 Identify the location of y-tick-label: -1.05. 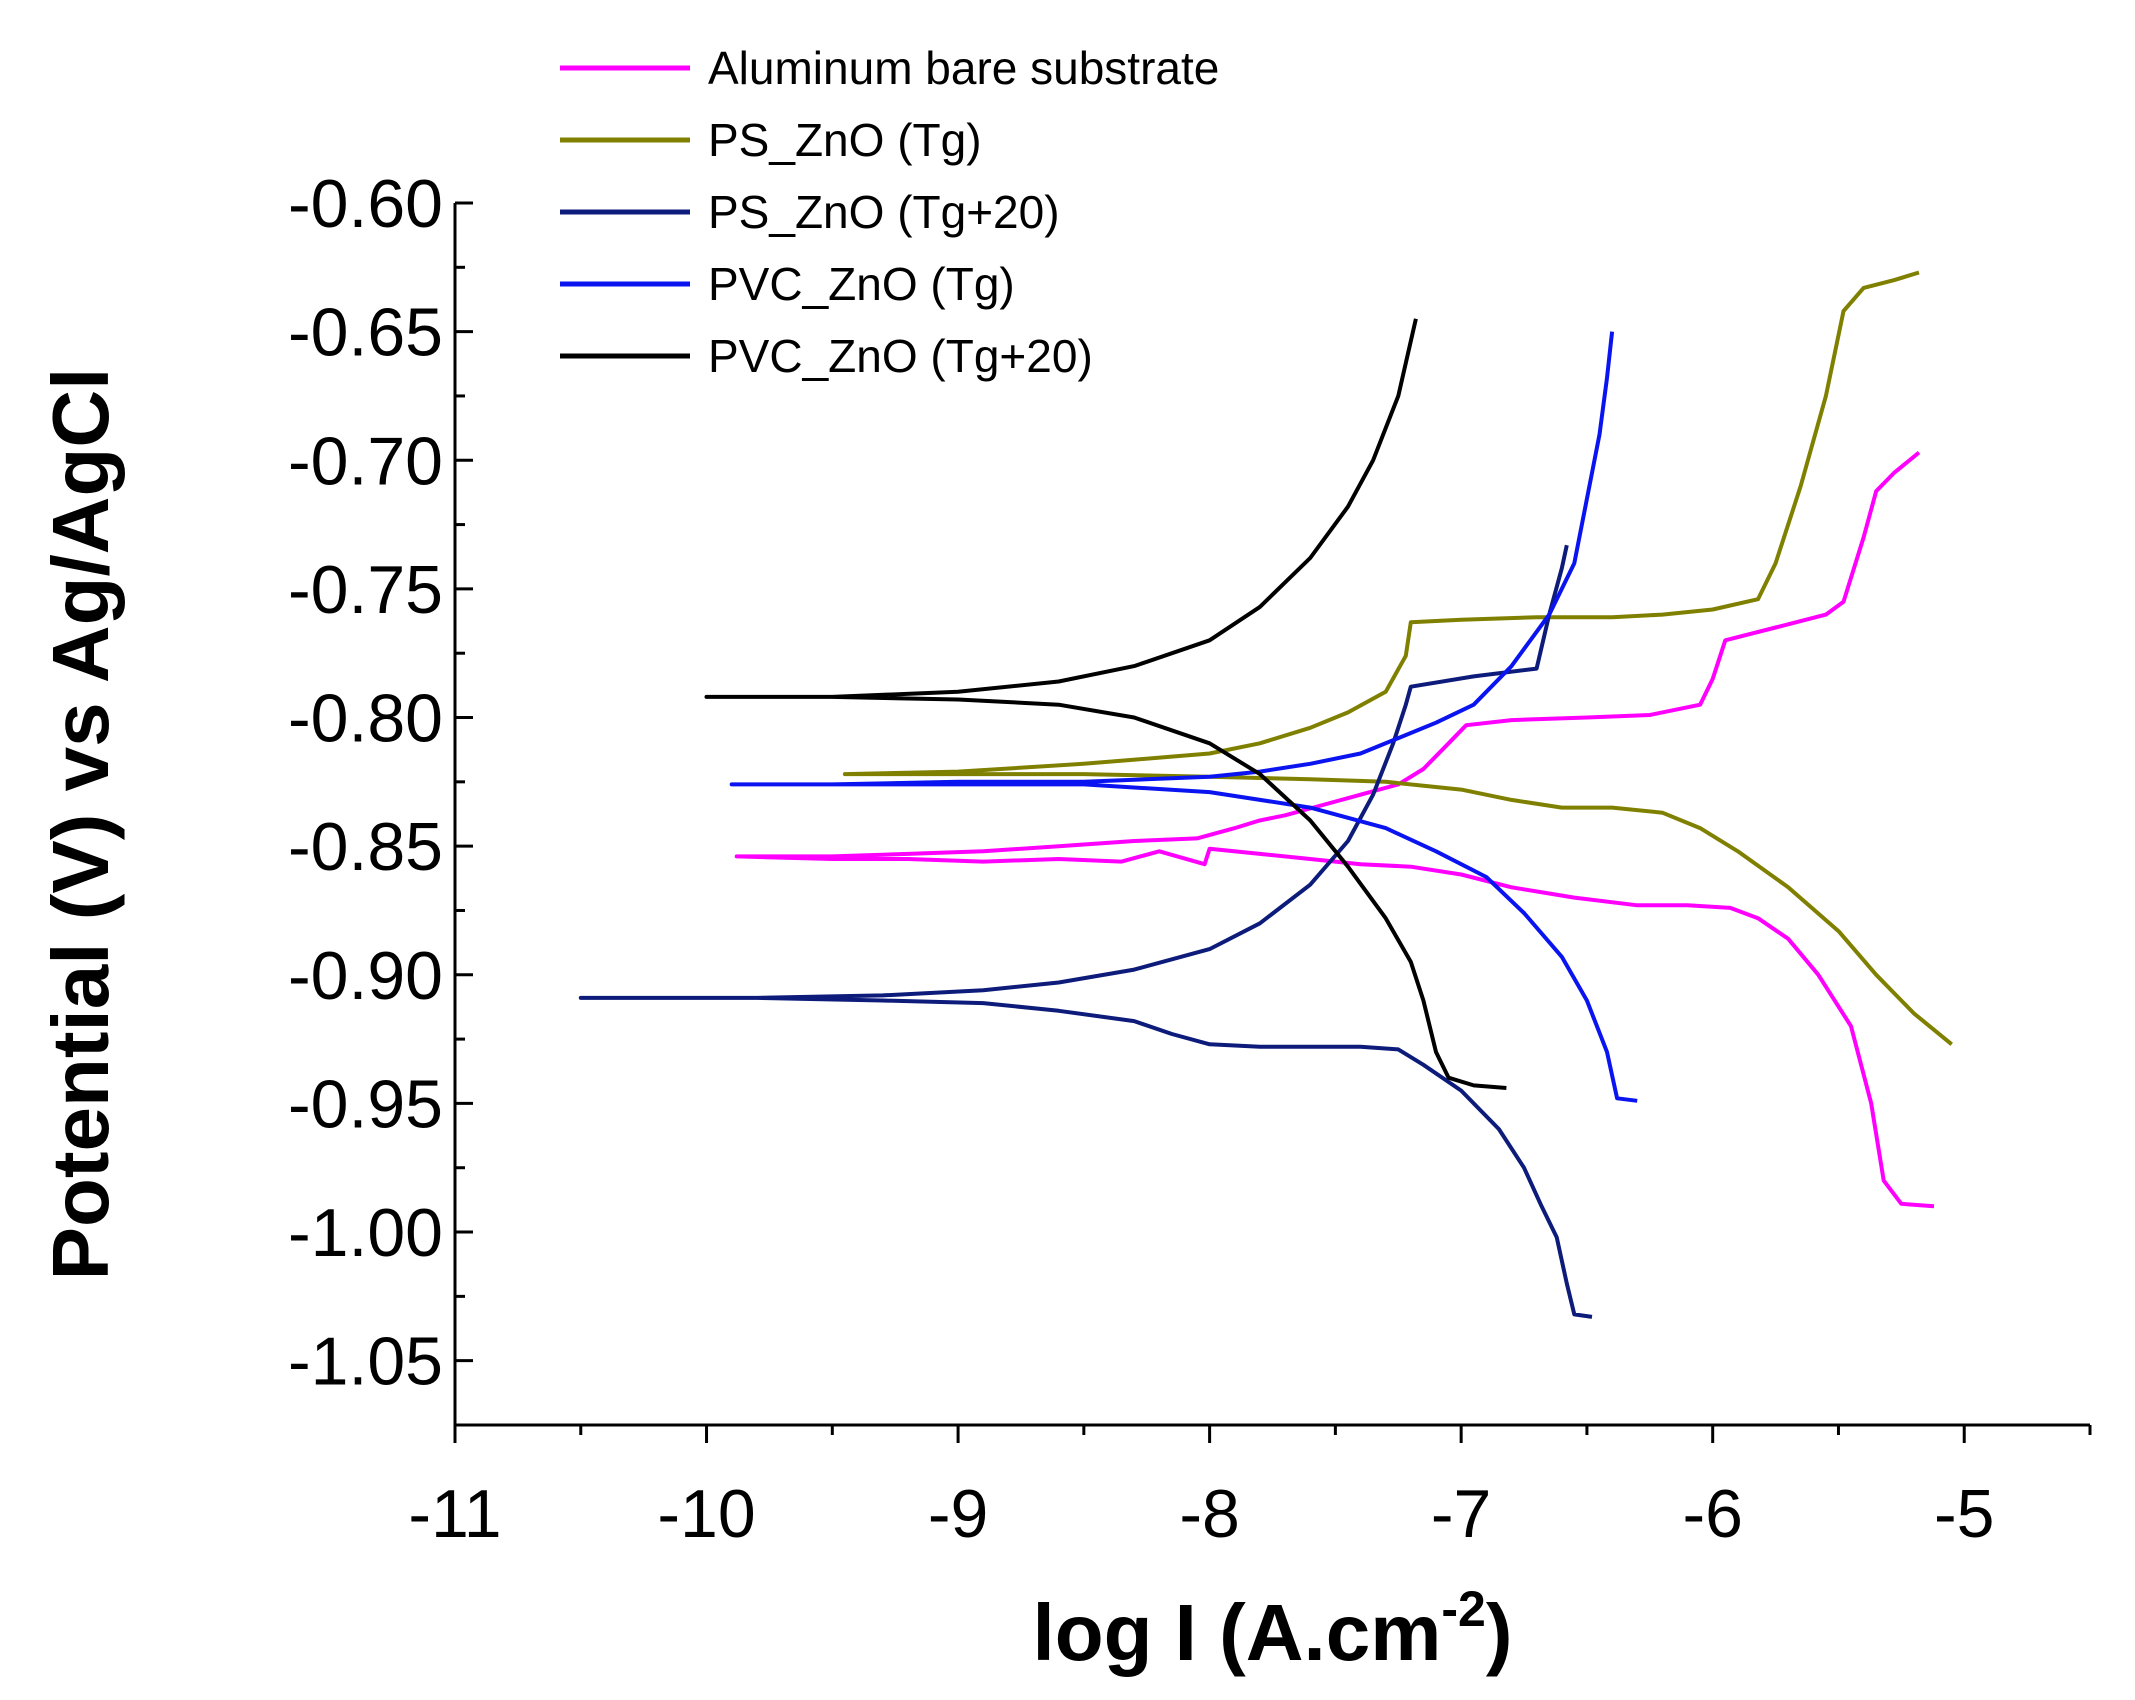
(365, 1362).